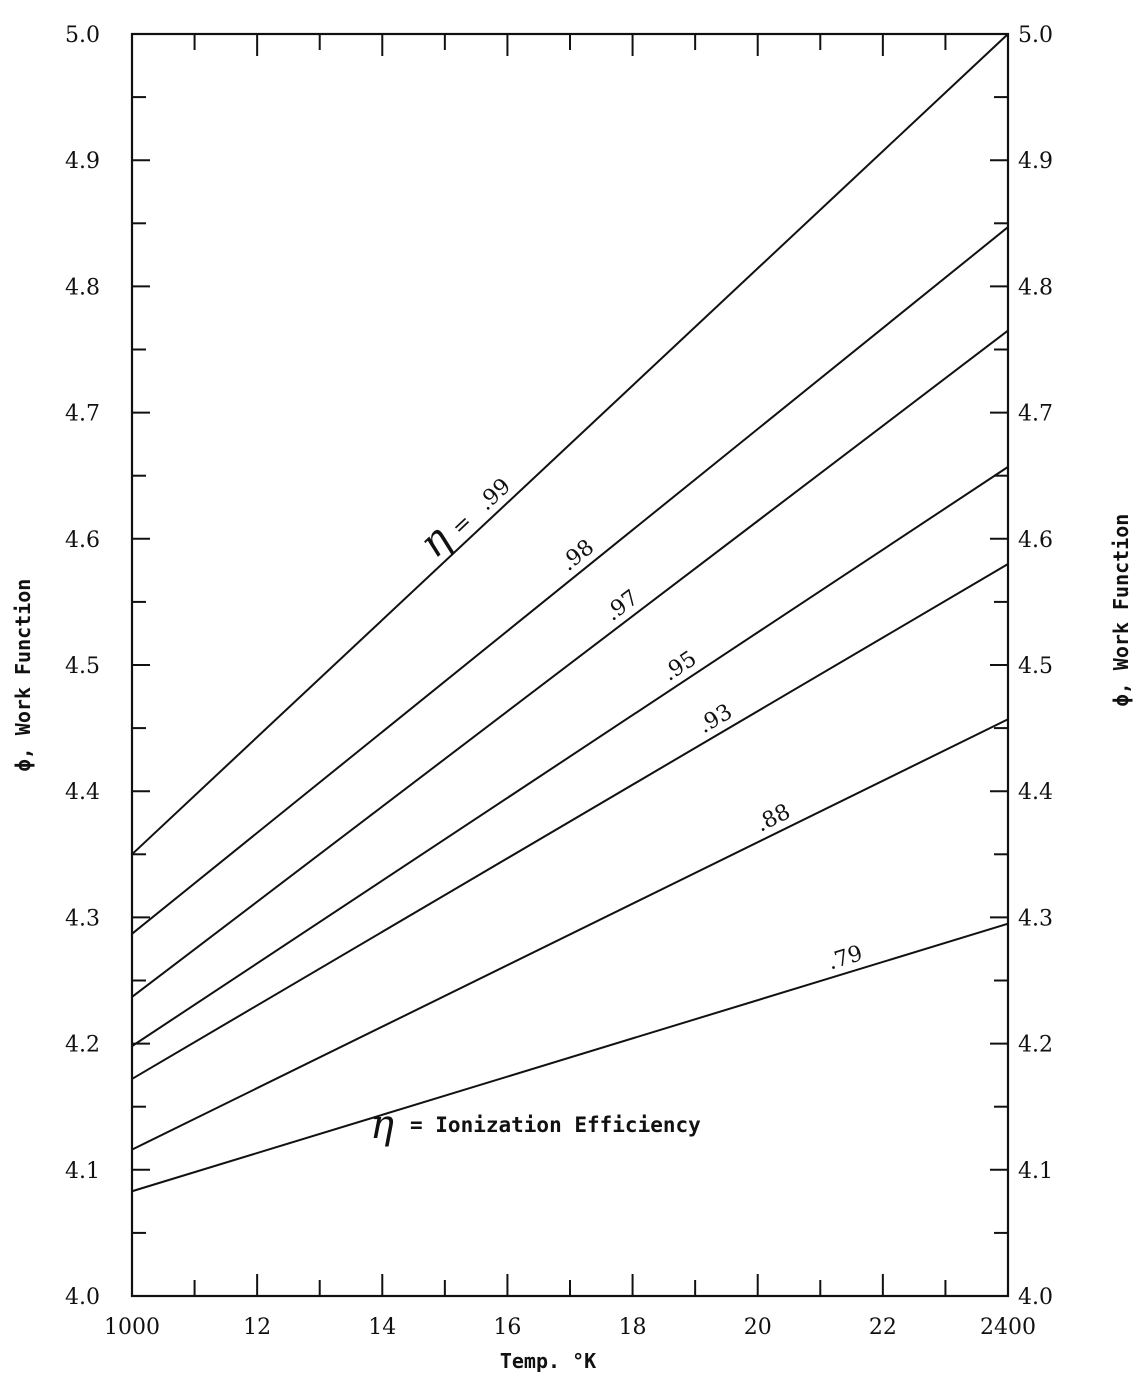 The image size is (1137, 1379). What do you see at coordinates (82, 1297) in the screenshot?
I see `y-tick-label-left: 4.0` at bounding box center [82, 1297].